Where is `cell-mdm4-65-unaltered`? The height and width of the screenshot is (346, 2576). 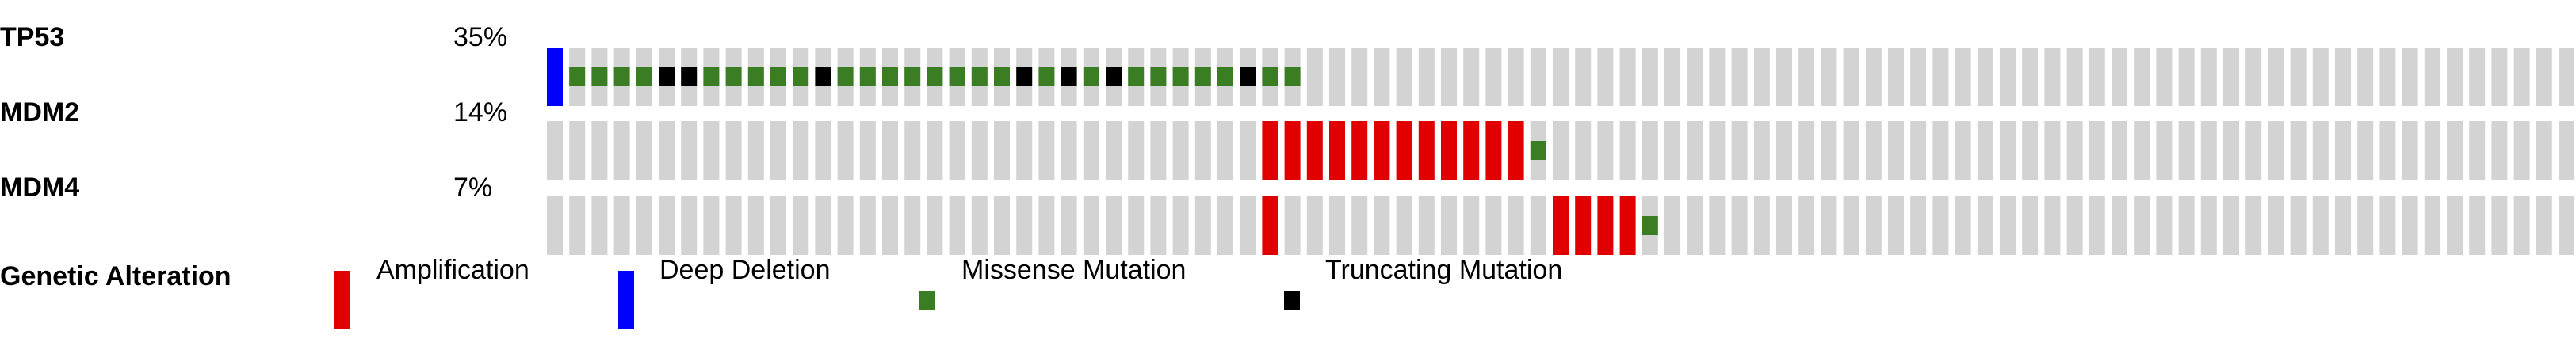 cell-mdm4-65-unaltered is located at coordinates (2008, 225).